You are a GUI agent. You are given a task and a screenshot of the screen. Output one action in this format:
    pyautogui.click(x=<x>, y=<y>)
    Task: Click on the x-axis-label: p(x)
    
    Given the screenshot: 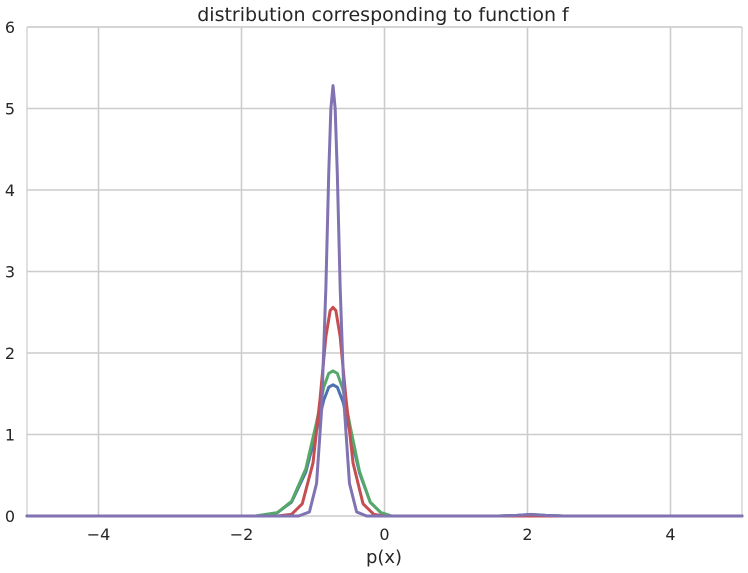 What is the action you would take?
    pyautogui.click(x=384, y=557)
    